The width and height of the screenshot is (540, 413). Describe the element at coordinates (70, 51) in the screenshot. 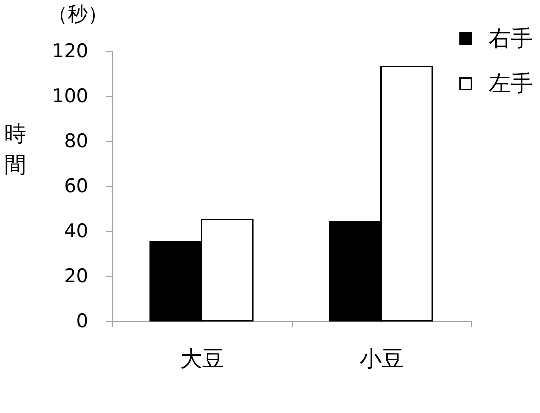

I see `y-tick-label: 120` at that location.